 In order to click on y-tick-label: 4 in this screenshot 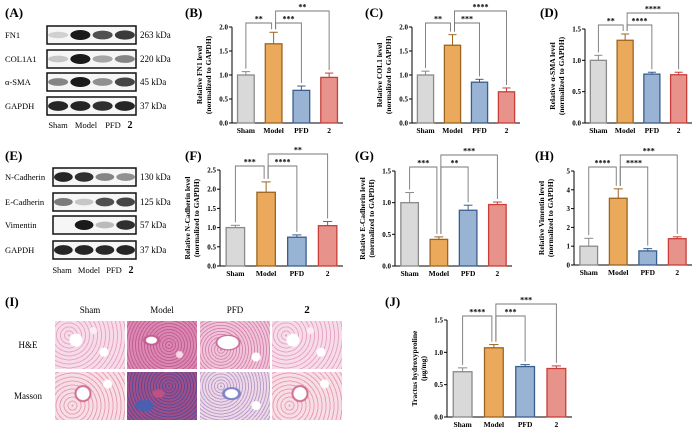, I will do `click(569, 190)`.